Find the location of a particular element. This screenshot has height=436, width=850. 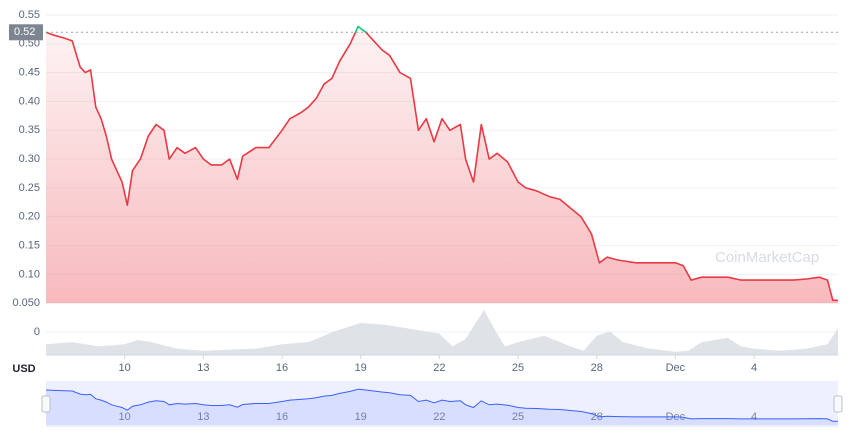

y-tick-label: 0.050 is located at coordinates (26, 303).